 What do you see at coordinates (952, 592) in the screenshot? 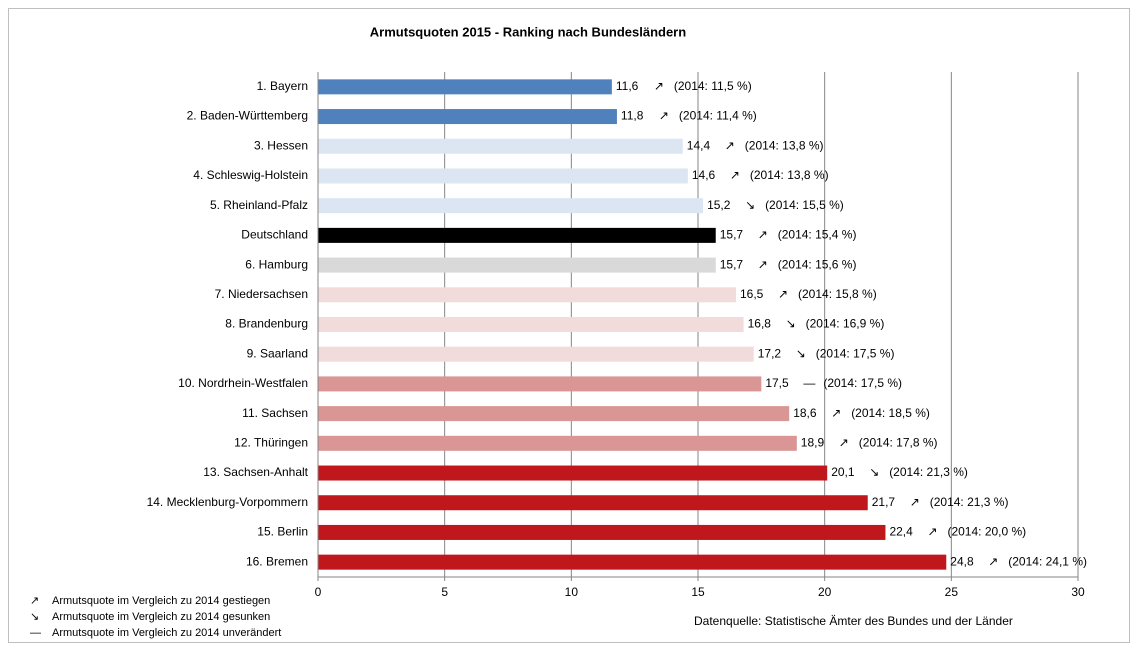
I see `x-tick-label: 25` at bounding box center [952, 592].